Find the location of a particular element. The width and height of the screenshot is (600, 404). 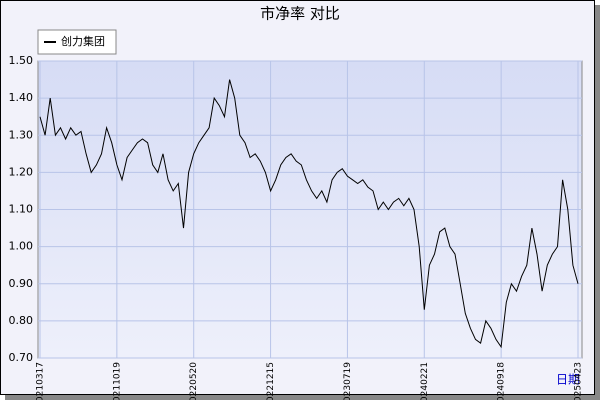

y-tick-label: 0.80 is located at coordinates (21, 320).